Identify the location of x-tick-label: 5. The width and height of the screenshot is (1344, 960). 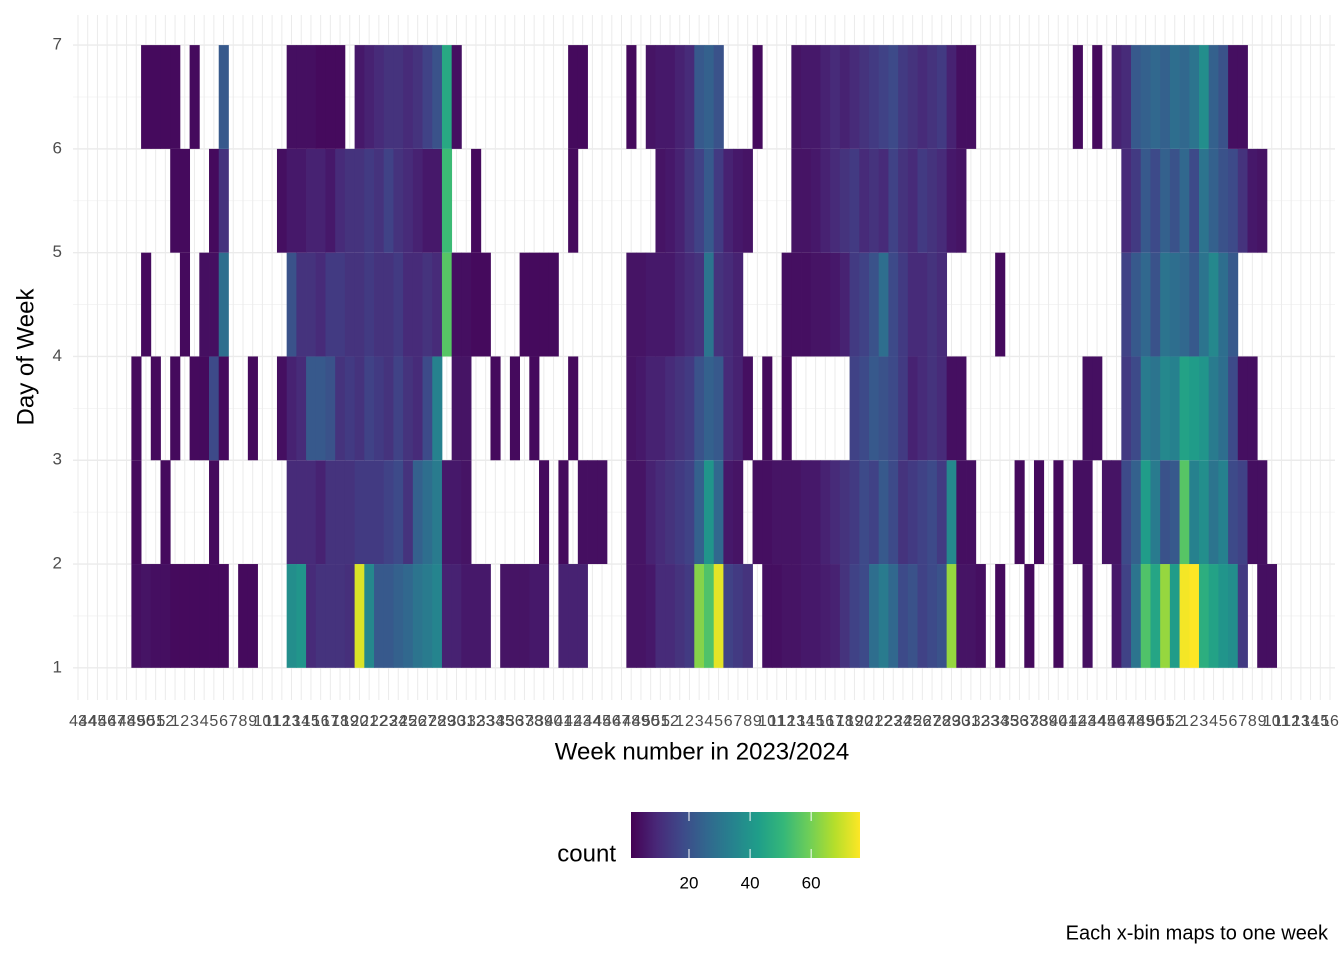
(1223, 721).